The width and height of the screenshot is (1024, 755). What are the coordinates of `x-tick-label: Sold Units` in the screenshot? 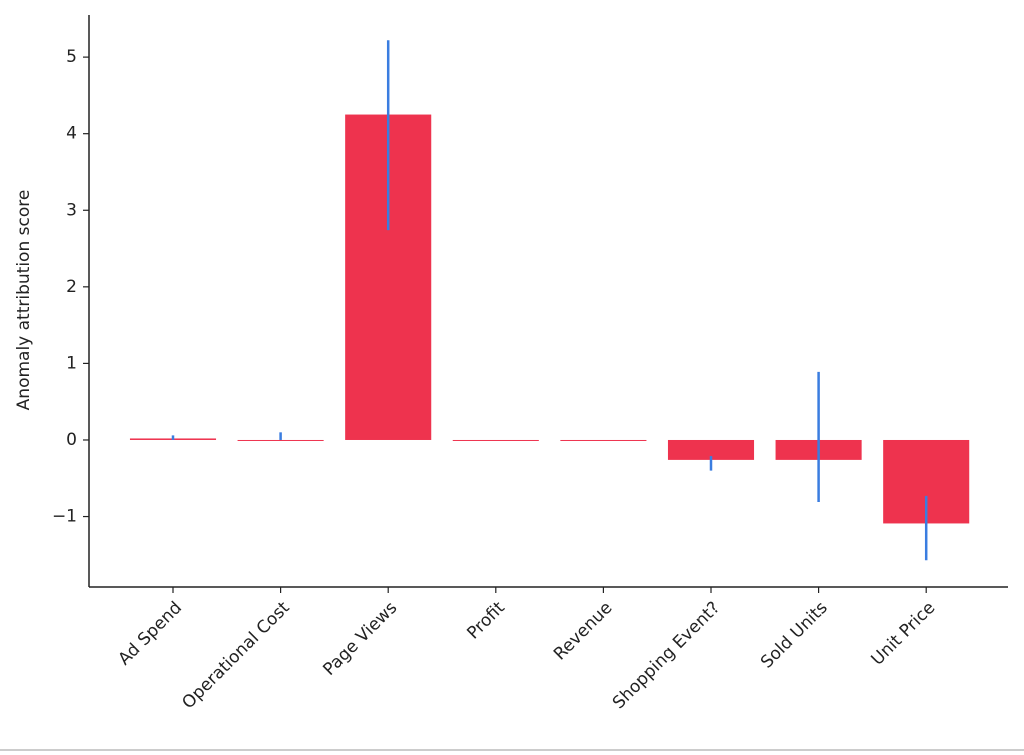 It's located at (794, 635).